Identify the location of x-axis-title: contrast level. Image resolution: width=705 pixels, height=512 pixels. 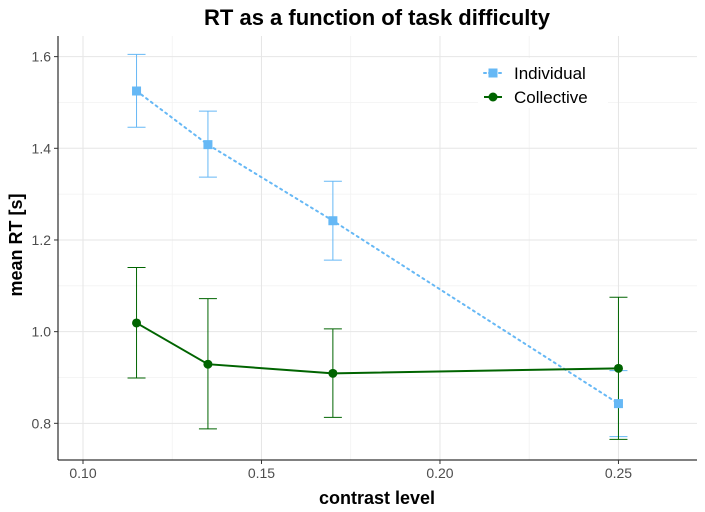
(377, 498).